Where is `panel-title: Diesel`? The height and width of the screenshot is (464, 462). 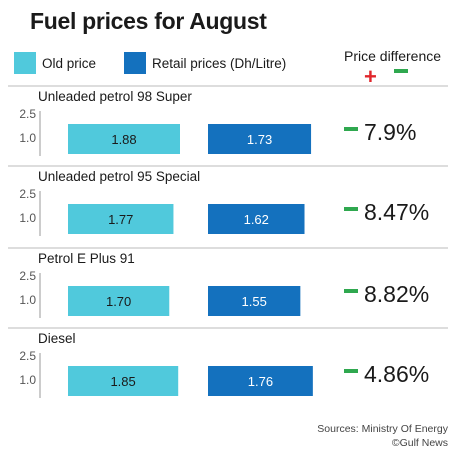 panel-title: Diesel is located at coordinates (57, 338).